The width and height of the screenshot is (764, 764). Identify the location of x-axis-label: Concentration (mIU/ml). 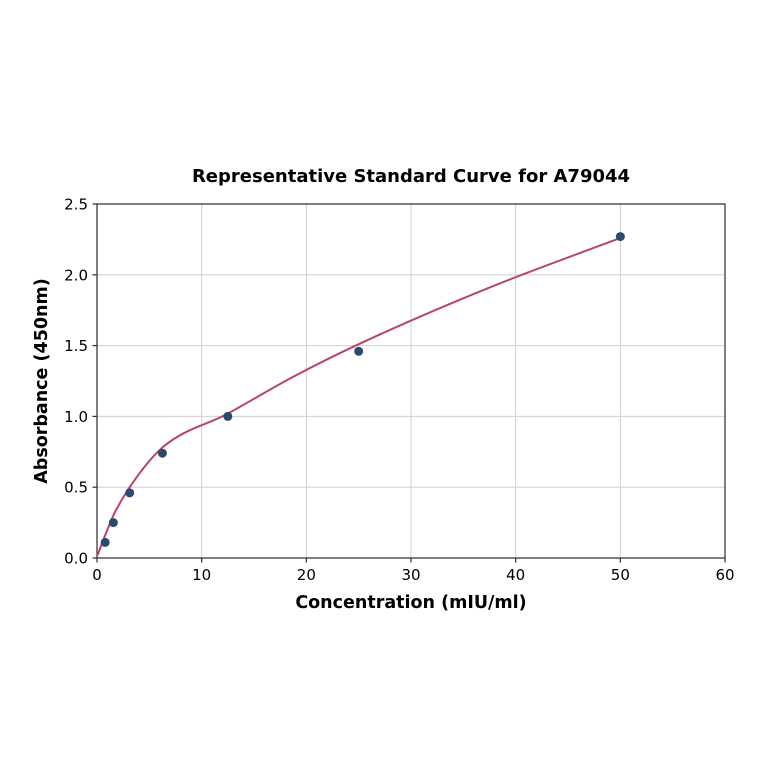
(410, 603).